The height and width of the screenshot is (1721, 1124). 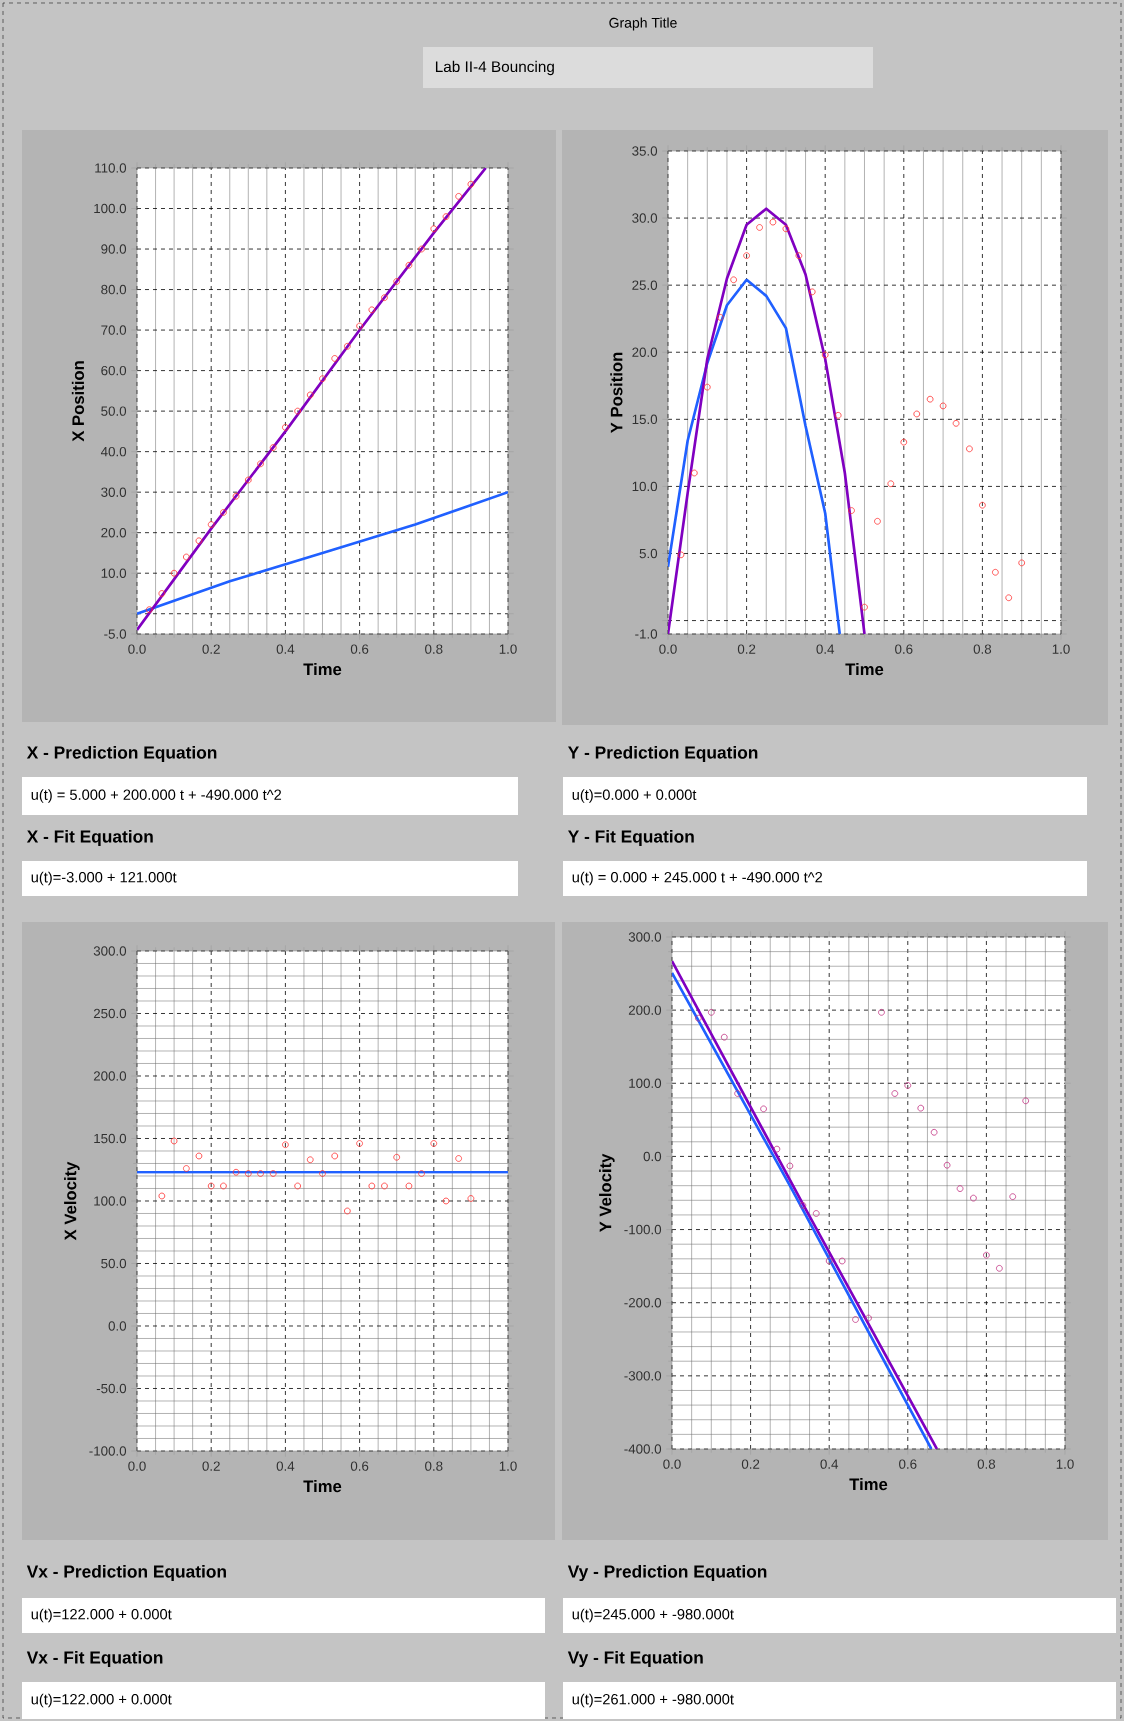 What do you see at coordinates (89, 838) in the screenshot?
I see `text: X - Fit Equation` at bounding box center [89, 838].